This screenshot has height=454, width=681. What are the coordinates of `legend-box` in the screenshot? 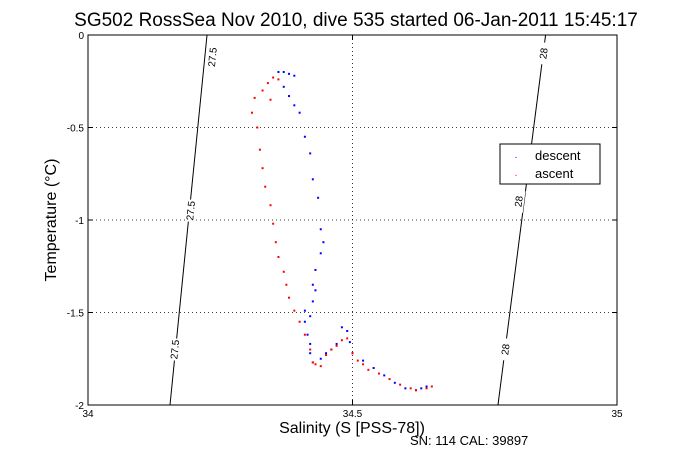 It's located at (550, 164).